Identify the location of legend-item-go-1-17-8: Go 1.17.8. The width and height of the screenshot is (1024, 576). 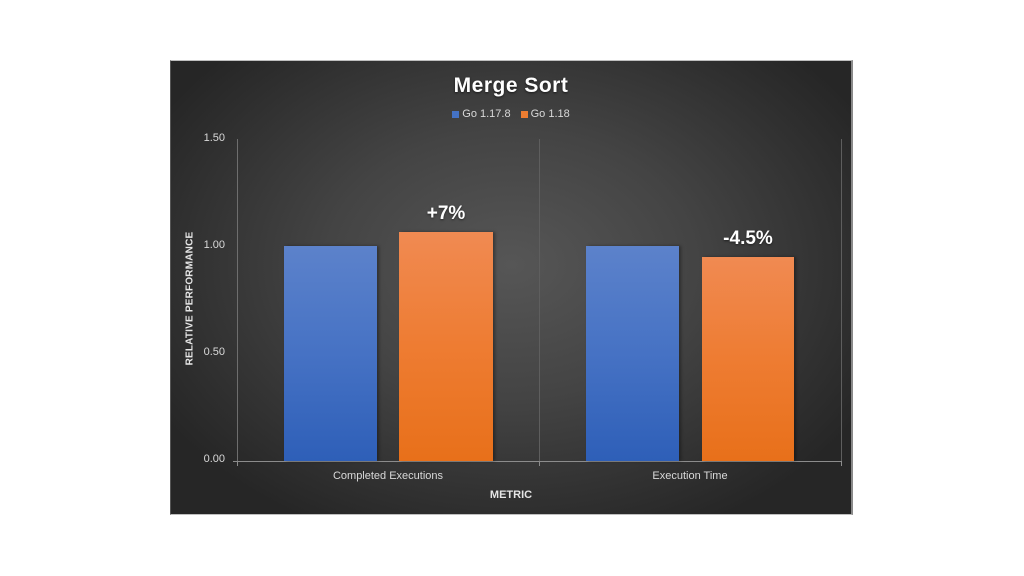
(481, 114).